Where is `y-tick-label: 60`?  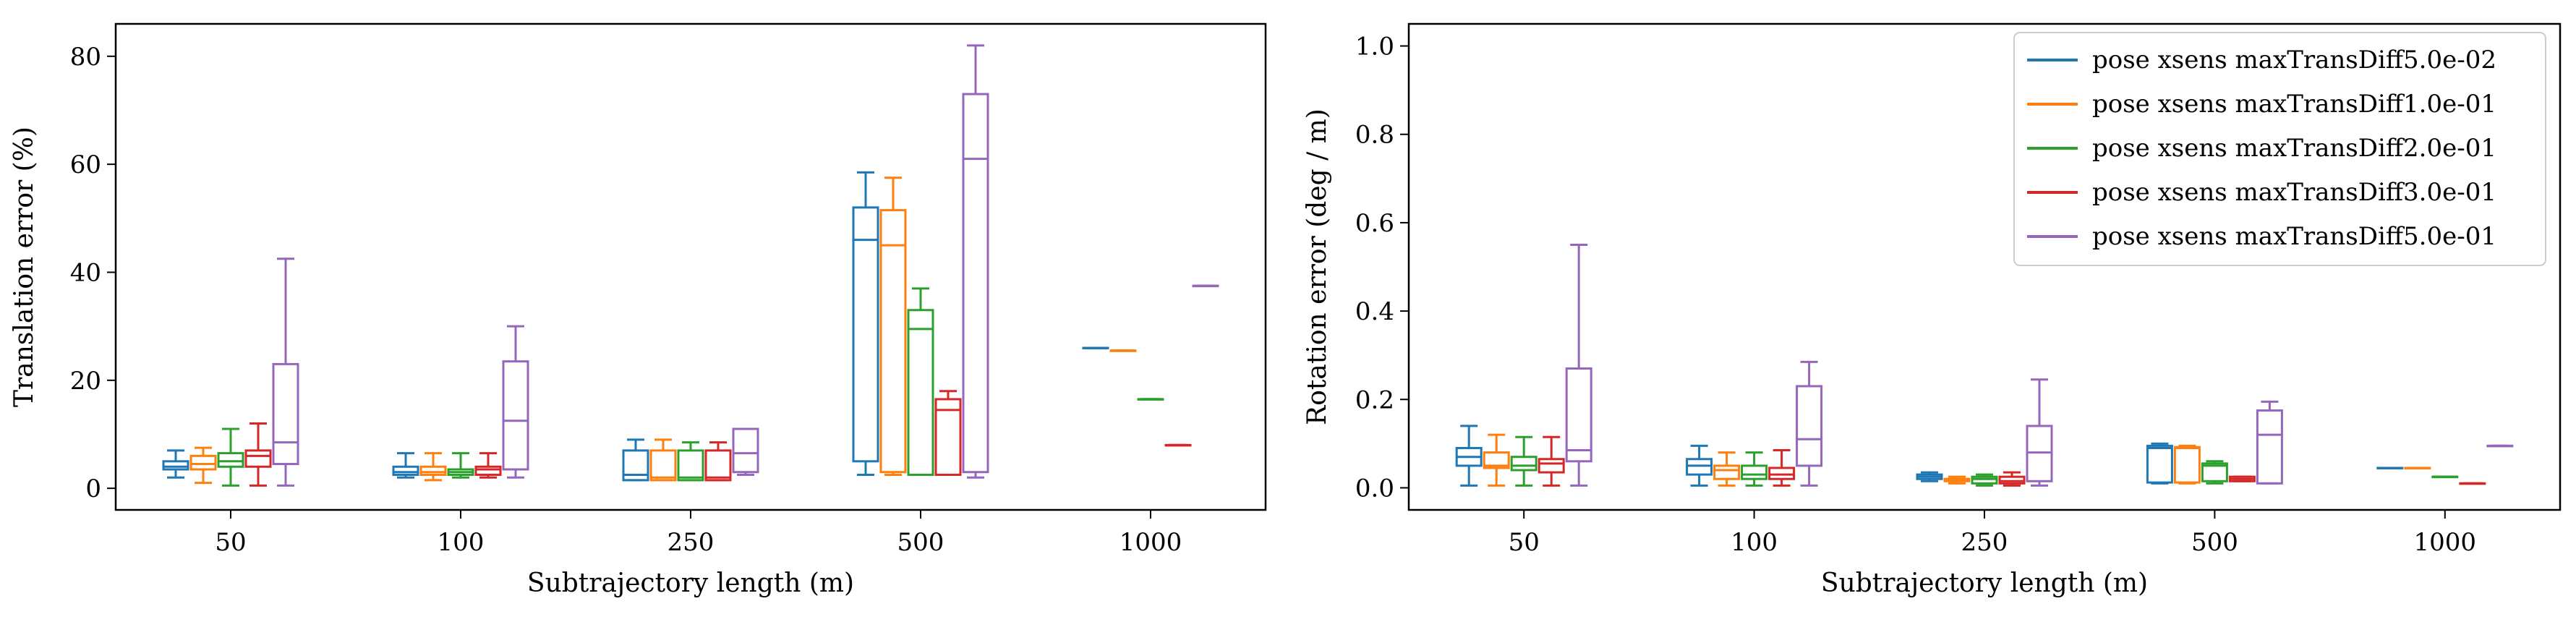 y-tick-label: 60 is located at coordinates (86, 164).